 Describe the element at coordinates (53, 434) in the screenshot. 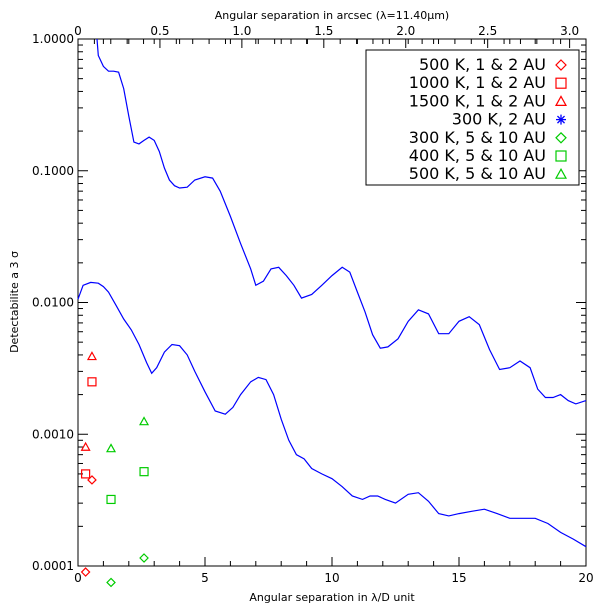

I see `y-tick-label: 0.0010` at that location.